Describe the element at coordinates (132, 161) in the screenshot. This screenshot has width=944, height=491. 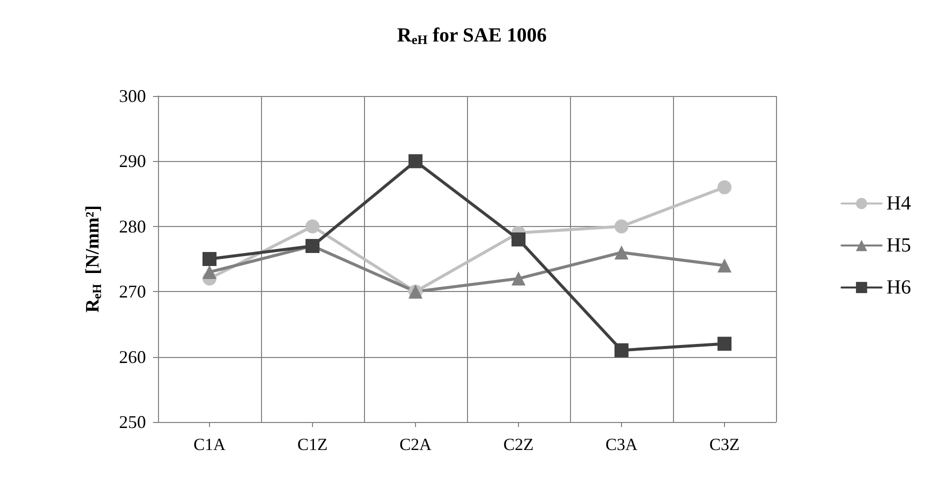
I see `y-tick-label: 290` at that location.